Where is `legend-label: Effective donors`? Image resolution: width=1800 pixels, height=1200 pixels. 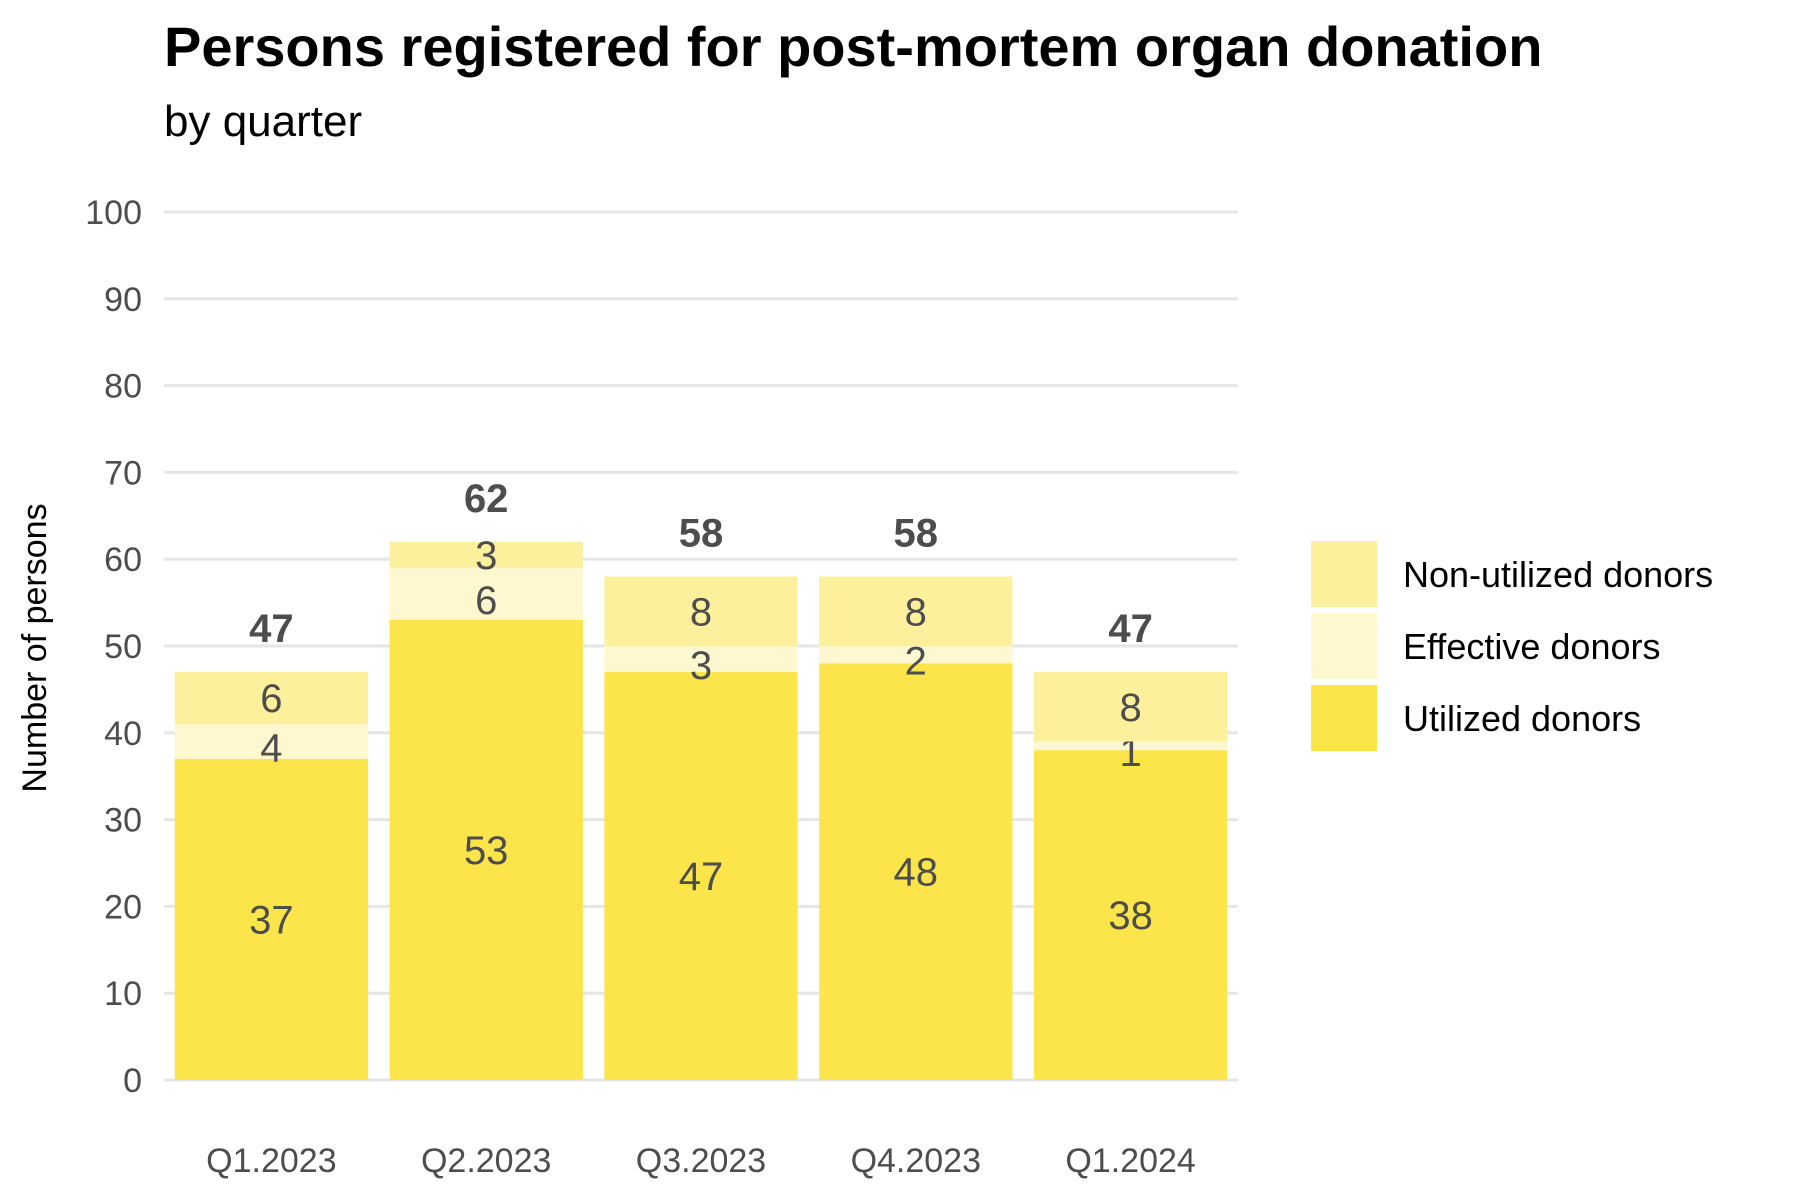
legend-label: Effective donors is located at coordinates (1531, 646).